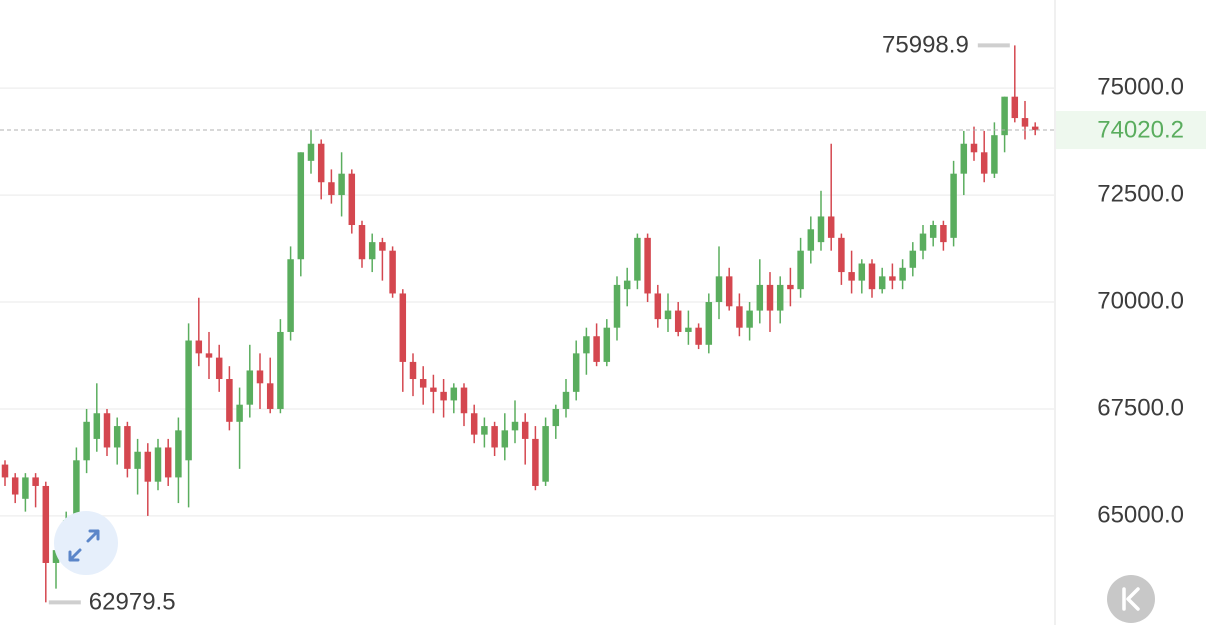 This screenshot has height=630, width=1206. Describe the element at coordinates (1140, 514) in the screenshot. I see `y-tick-label: 65000.0` at that location.